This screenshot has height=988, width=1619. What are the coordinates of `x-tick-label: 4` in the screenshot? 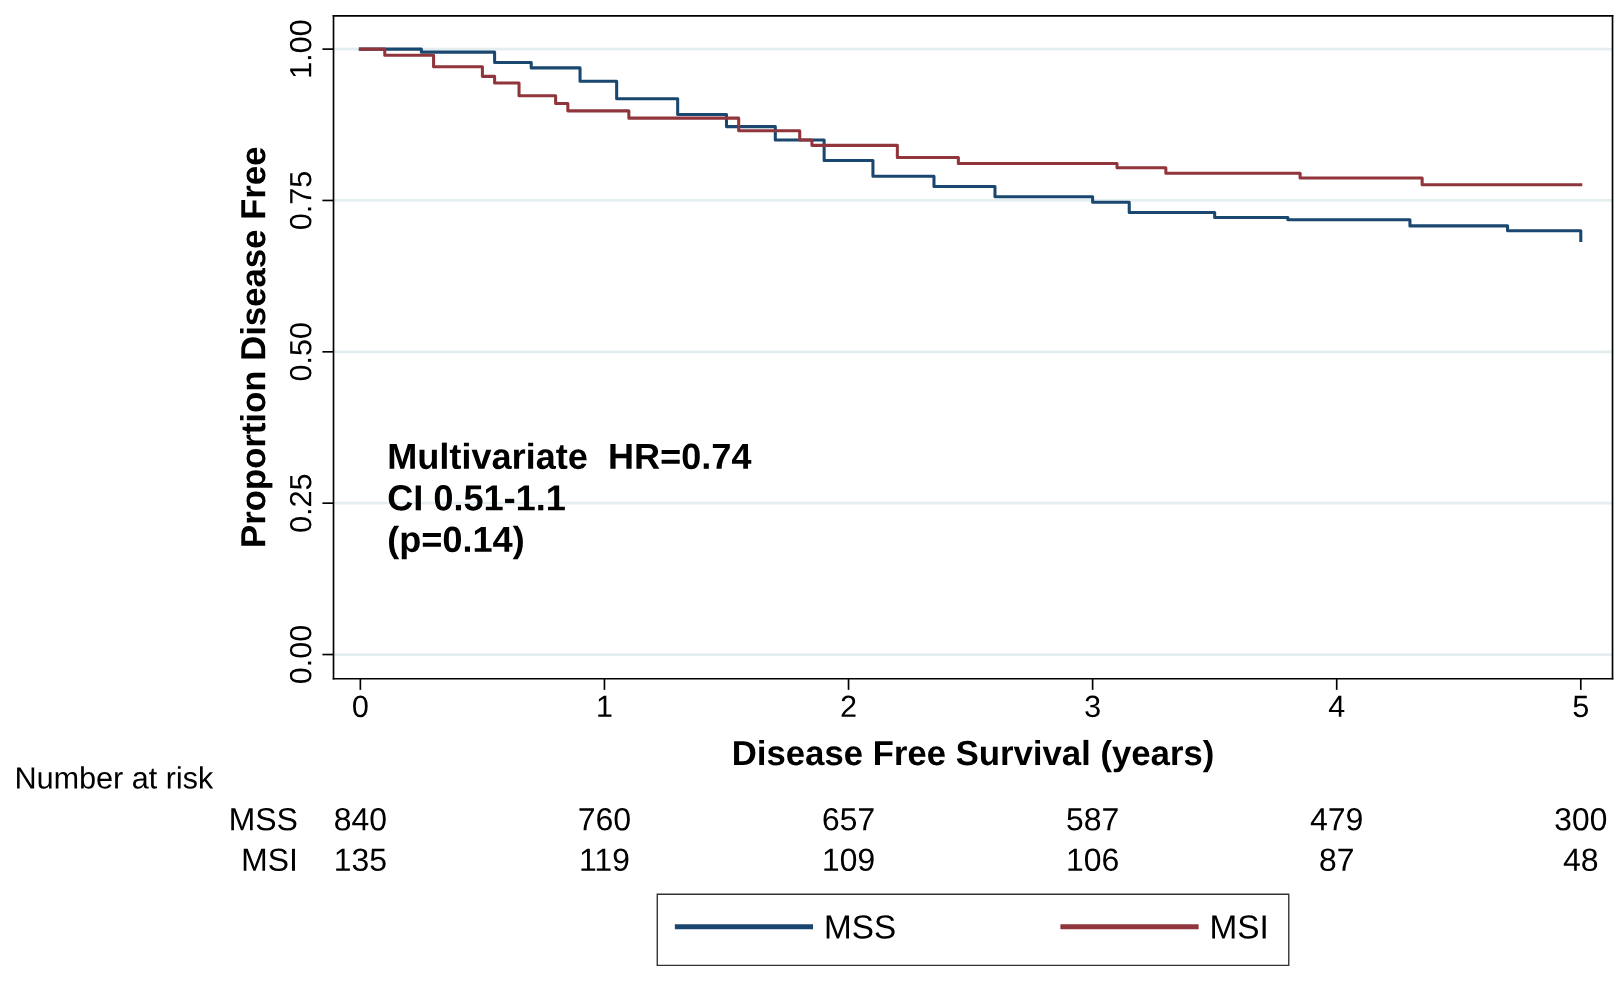 It's located at (1336, 706).